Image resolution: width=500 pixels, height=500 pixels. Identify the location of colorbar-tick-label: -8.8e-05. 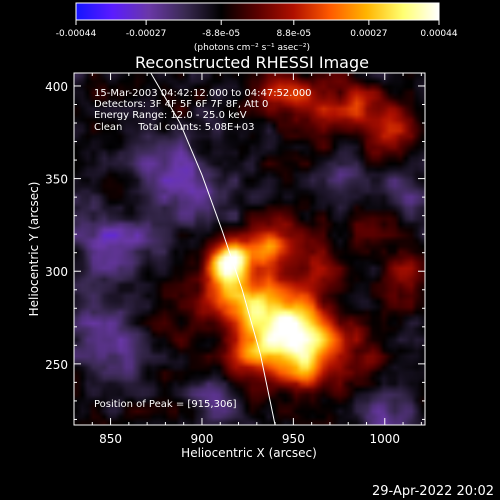
(221, 34).